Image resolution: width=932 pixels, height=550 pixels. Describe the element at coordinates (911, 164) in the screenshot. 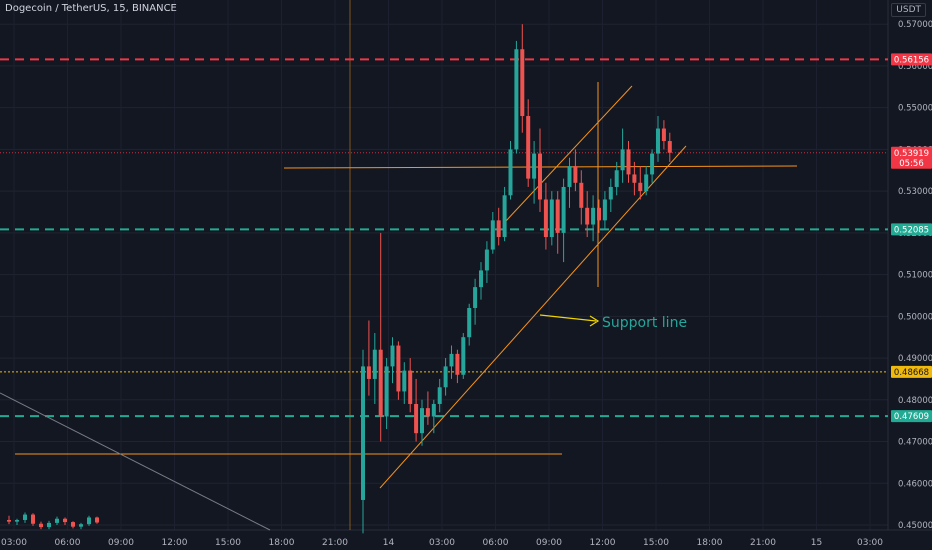

I see `price-tag-countdown: 05:56` at that location.